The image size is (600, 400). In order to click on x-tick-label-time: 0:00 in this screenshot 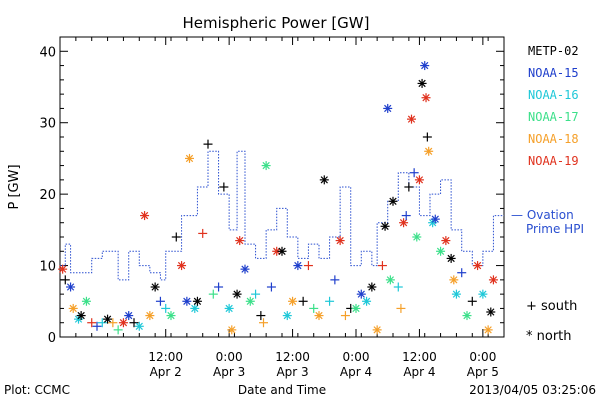, I will do `click(229, 357)`.